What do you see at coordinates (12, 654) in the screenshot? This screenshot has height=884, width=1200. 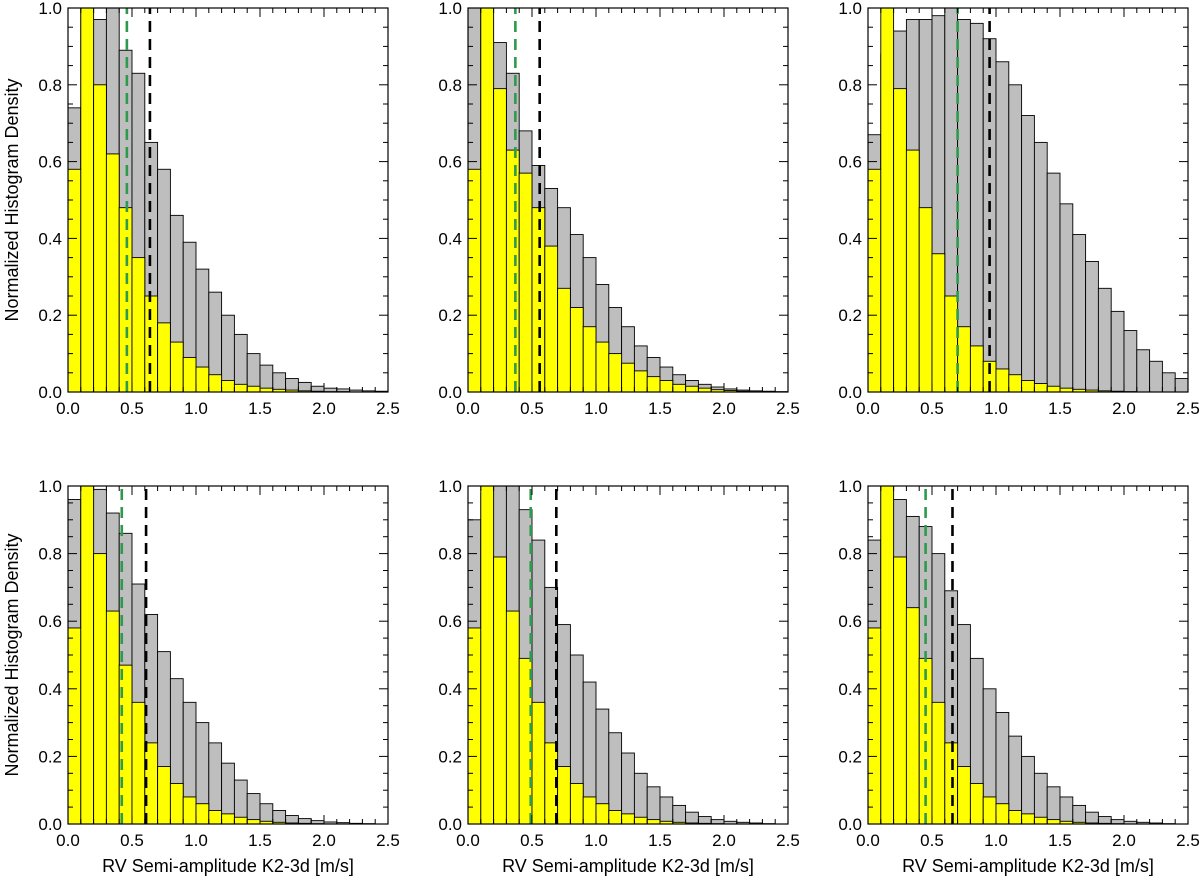 I see `y-axis-title: Normalized Histogram Density` at bounding box center [12, 654].